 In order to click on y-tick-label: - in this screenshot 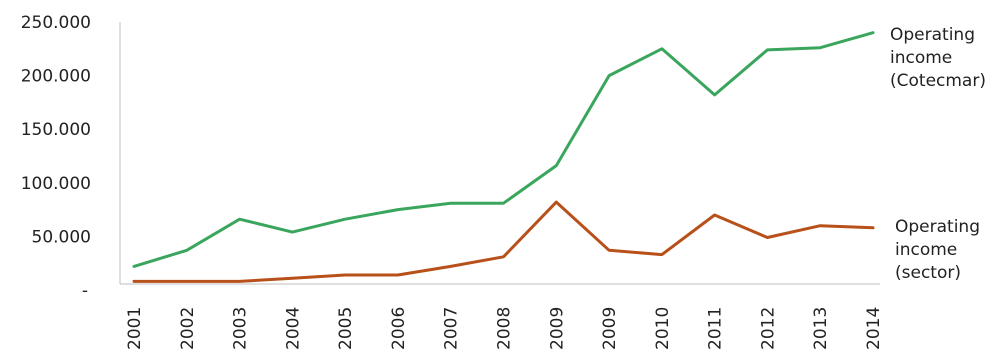, I will do `click(85, 291)`.